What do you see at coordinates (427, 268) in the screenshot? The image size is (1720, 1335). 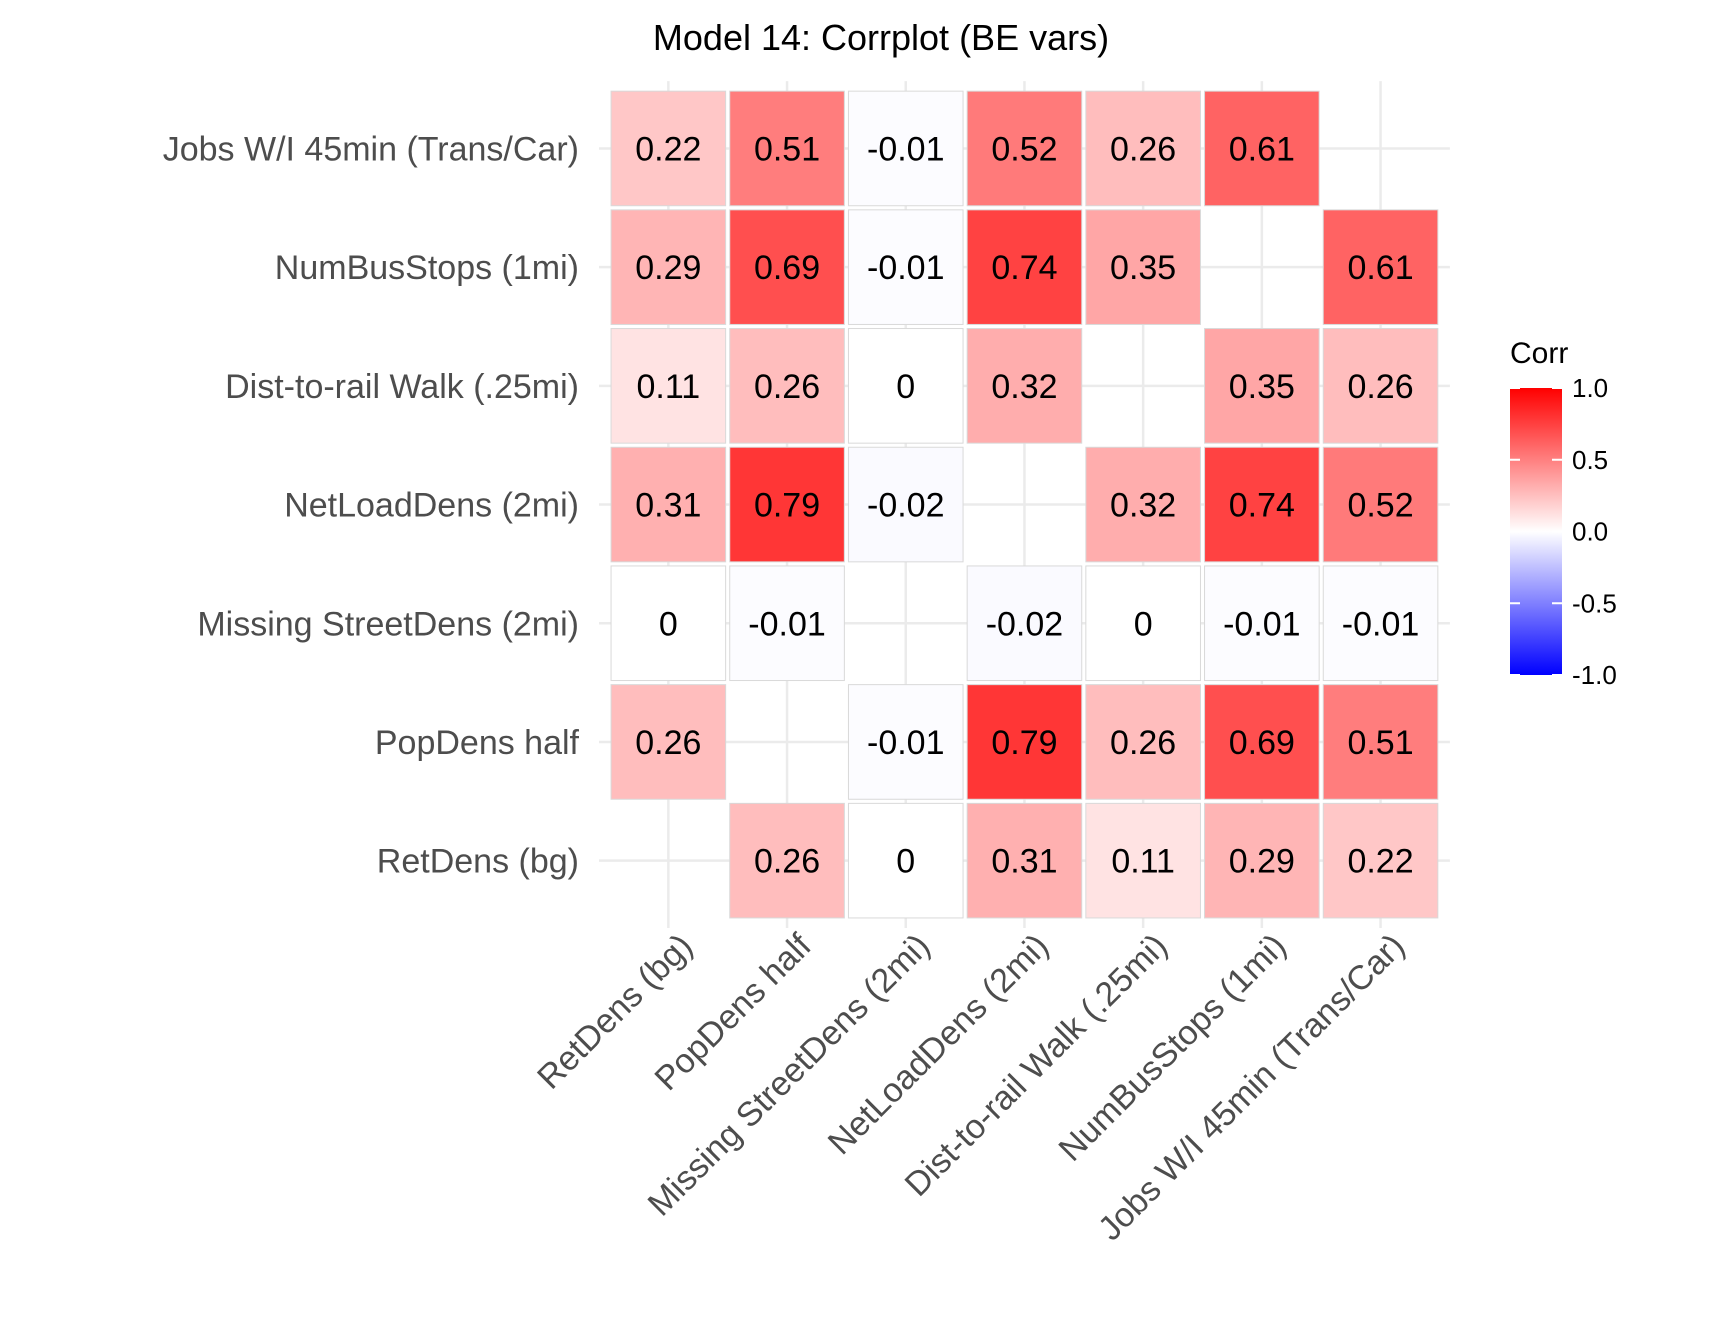 I see `y-tick-label-numbusstops-1mi: NumBusStops (1mi)` at bounding box center [427, 268].